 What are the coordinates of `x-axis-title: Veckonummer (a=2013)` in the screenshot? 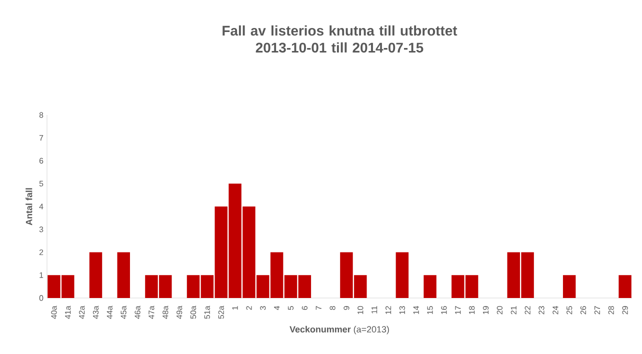 It's located at (339, 330).